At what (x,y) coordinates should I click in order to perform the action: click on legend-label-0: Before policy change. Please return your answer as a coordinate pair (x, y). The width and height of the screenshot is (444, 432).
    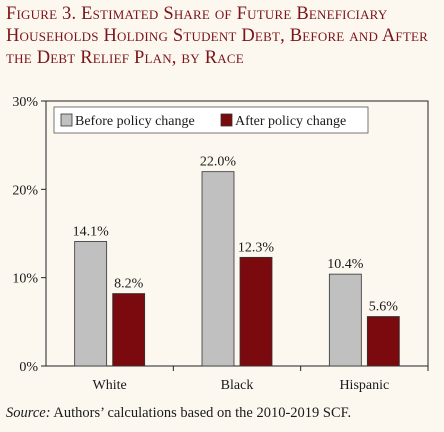
    Looking at the image, I should click on (135, 121).